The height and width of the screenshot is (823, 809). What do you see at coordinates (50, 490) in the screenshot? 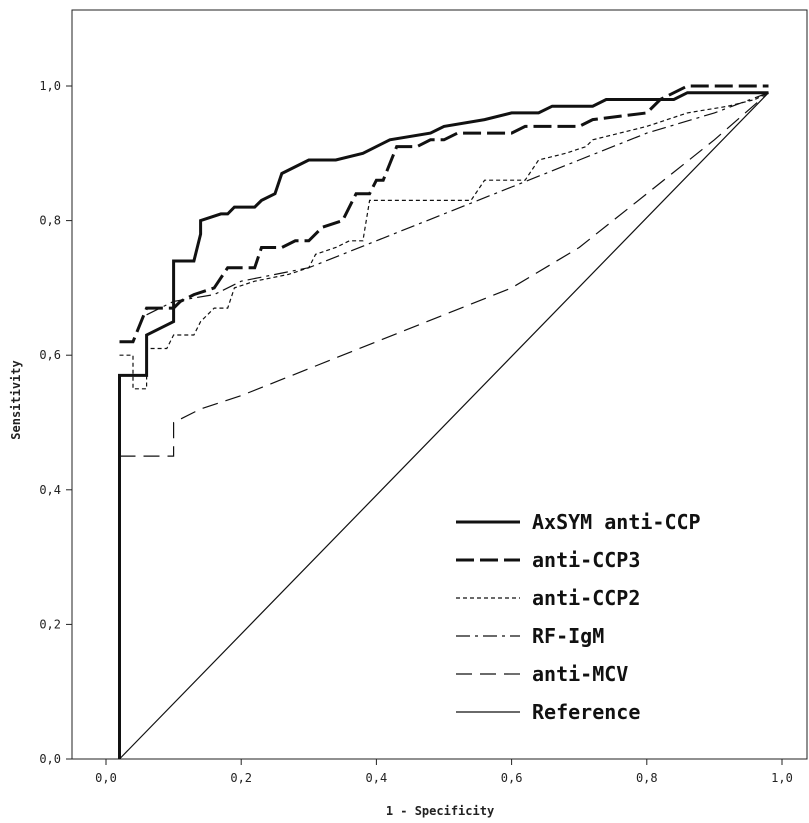
I see `y-tick-label: 0,4` at bounding box center [50, 490].